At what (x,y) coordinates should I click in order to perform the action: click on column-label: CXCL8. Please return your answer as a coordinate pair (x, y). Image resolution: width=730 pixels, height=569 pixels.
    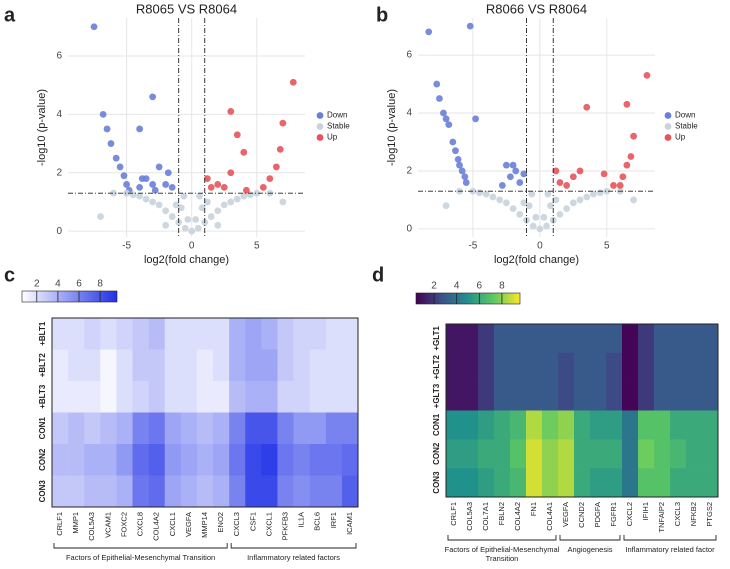
    Looking at the image, I should click on (140, 524).